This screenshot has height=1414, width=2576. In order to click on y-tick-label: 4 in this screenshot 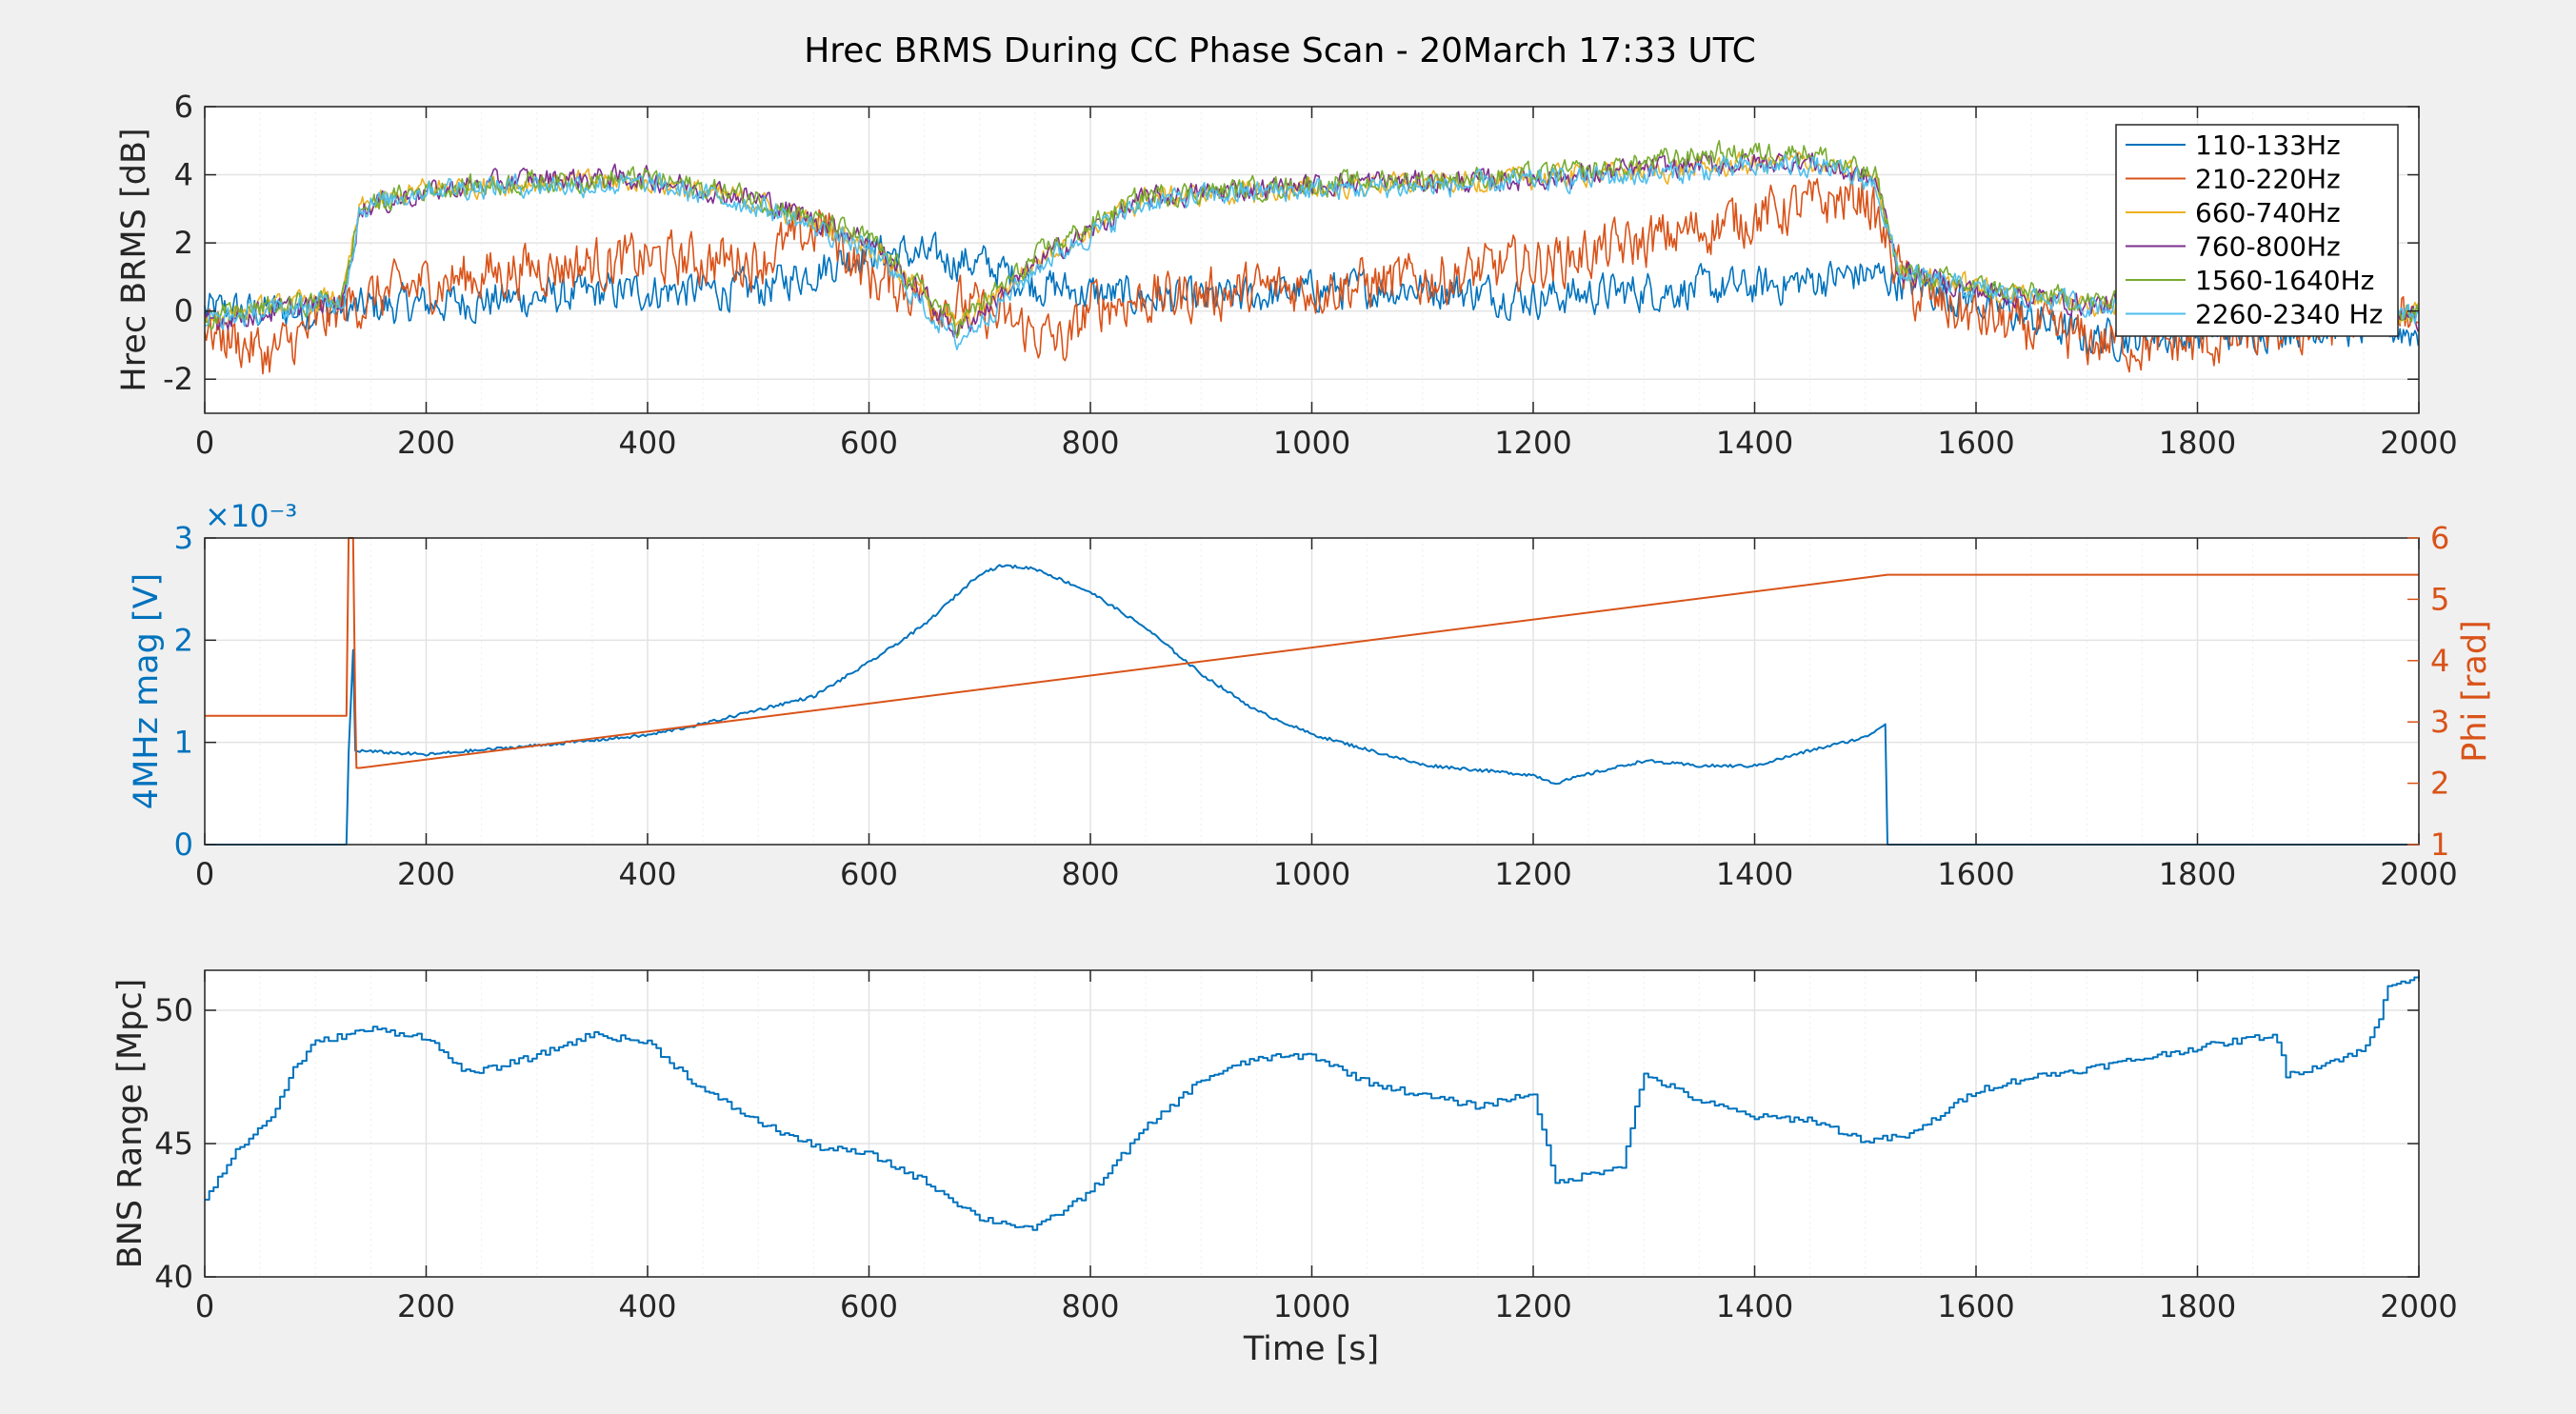, I will do `click(183, 175)`.